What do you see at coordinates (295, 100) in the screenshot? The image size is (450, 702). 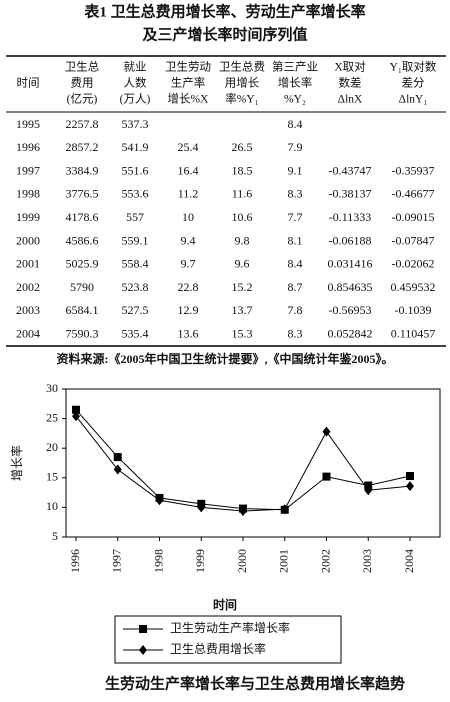 I see `column-header: %Y₂` at bounding box center [295, 100].